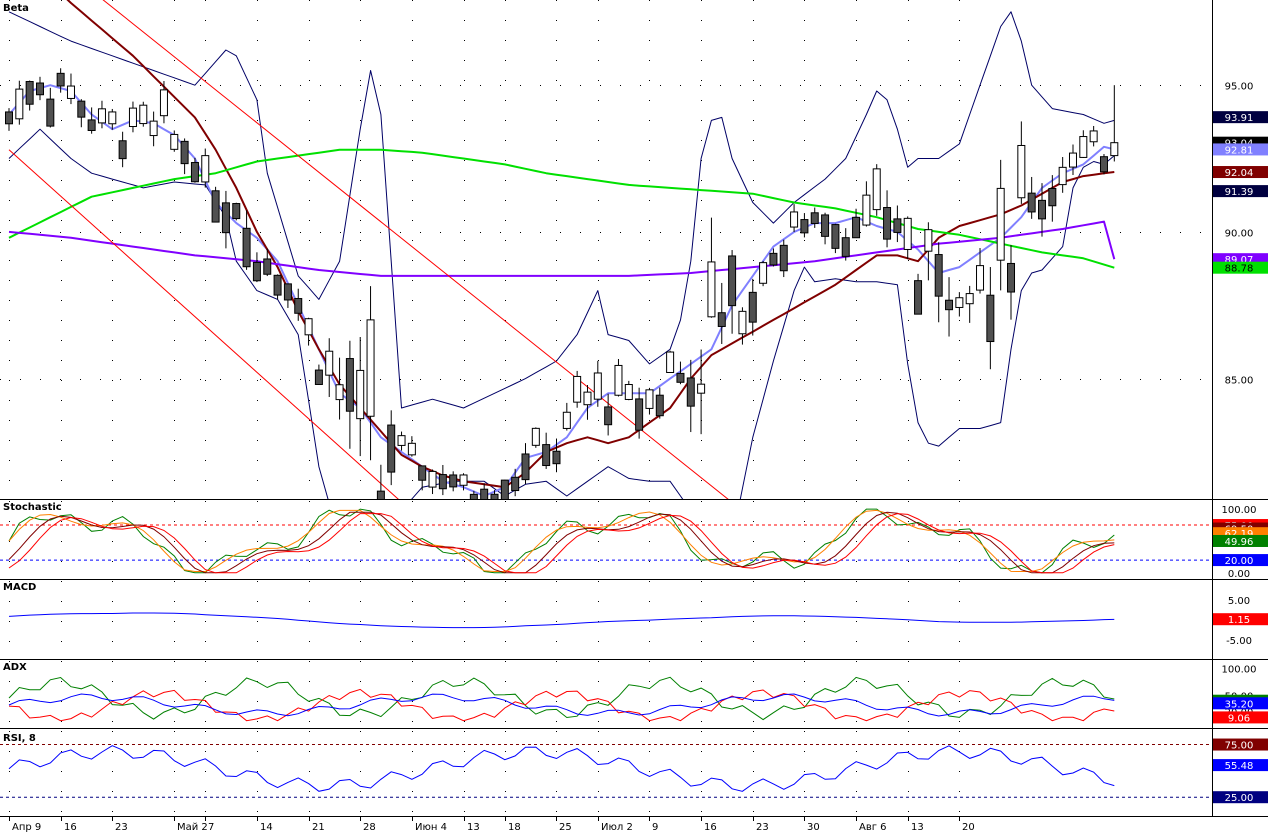 This screenshot has width=1268, height=834. Describe the element at coordinates (19, 587) in the screenshot. I see `macd-panel-title: MACD` at that location.